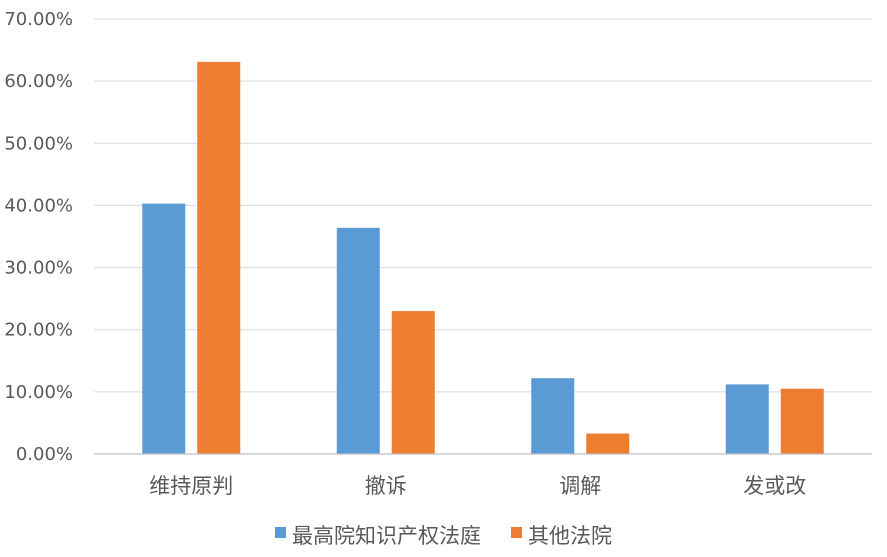 This screenshot has width=887, height=557. I want to click on y-tick-label: 40.00%, so click(38, 205).